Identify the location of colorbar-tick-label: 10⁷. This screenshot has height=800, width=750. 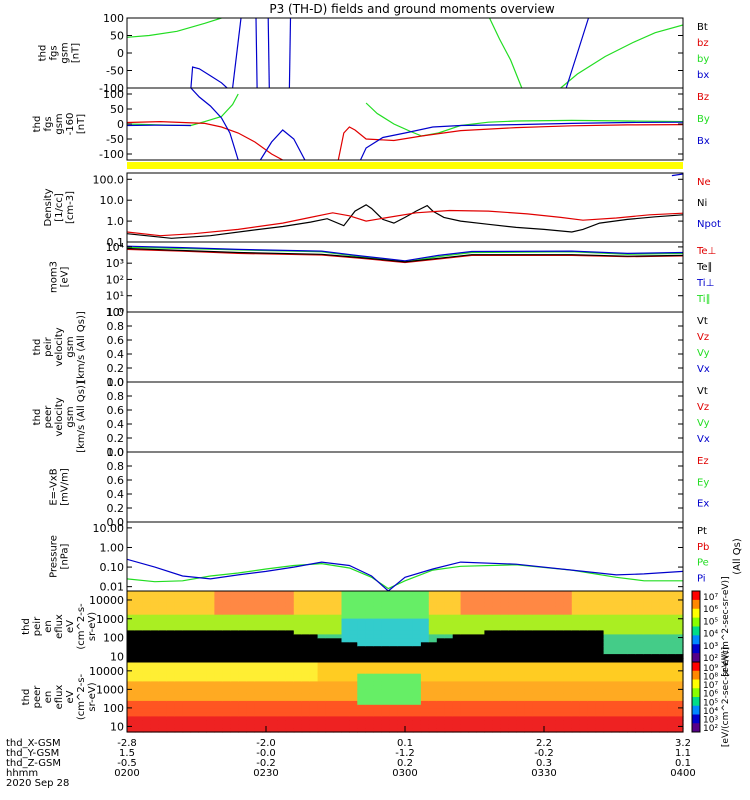
(710, 598).